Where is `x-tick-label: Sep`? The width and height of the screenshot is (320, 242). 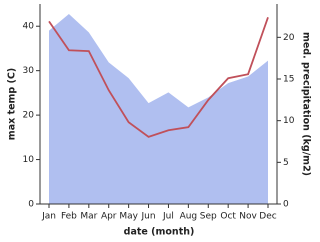
x-tick-label: Sep is located at coordinates (208, 217).